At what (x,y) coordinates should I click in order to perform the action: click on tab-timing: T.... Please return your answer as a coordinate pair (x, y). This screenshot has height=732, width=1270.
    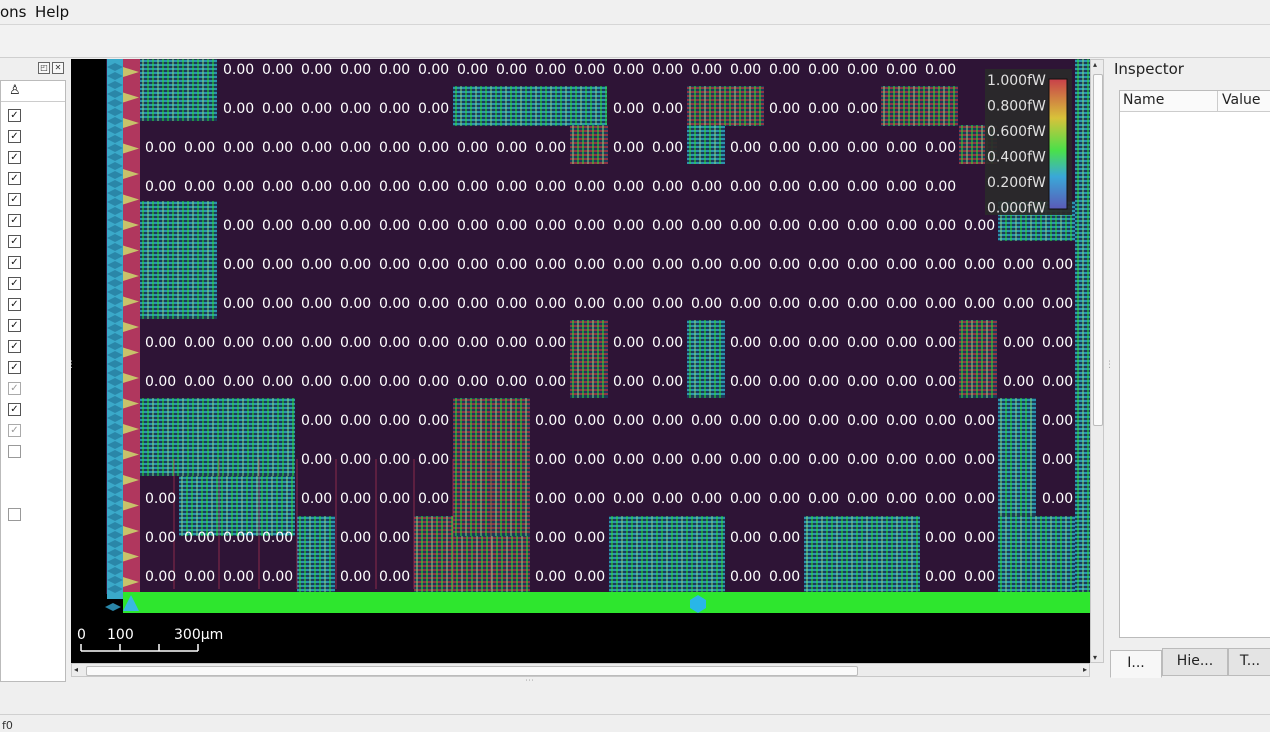
    Looking at the image, I should click on (1249, 662).